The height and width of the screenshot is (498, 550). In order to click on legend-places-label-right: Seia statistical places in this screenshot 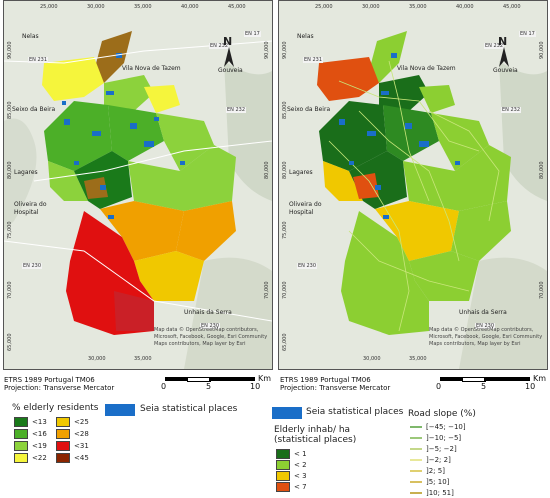, I will do `click(355, 412)`.